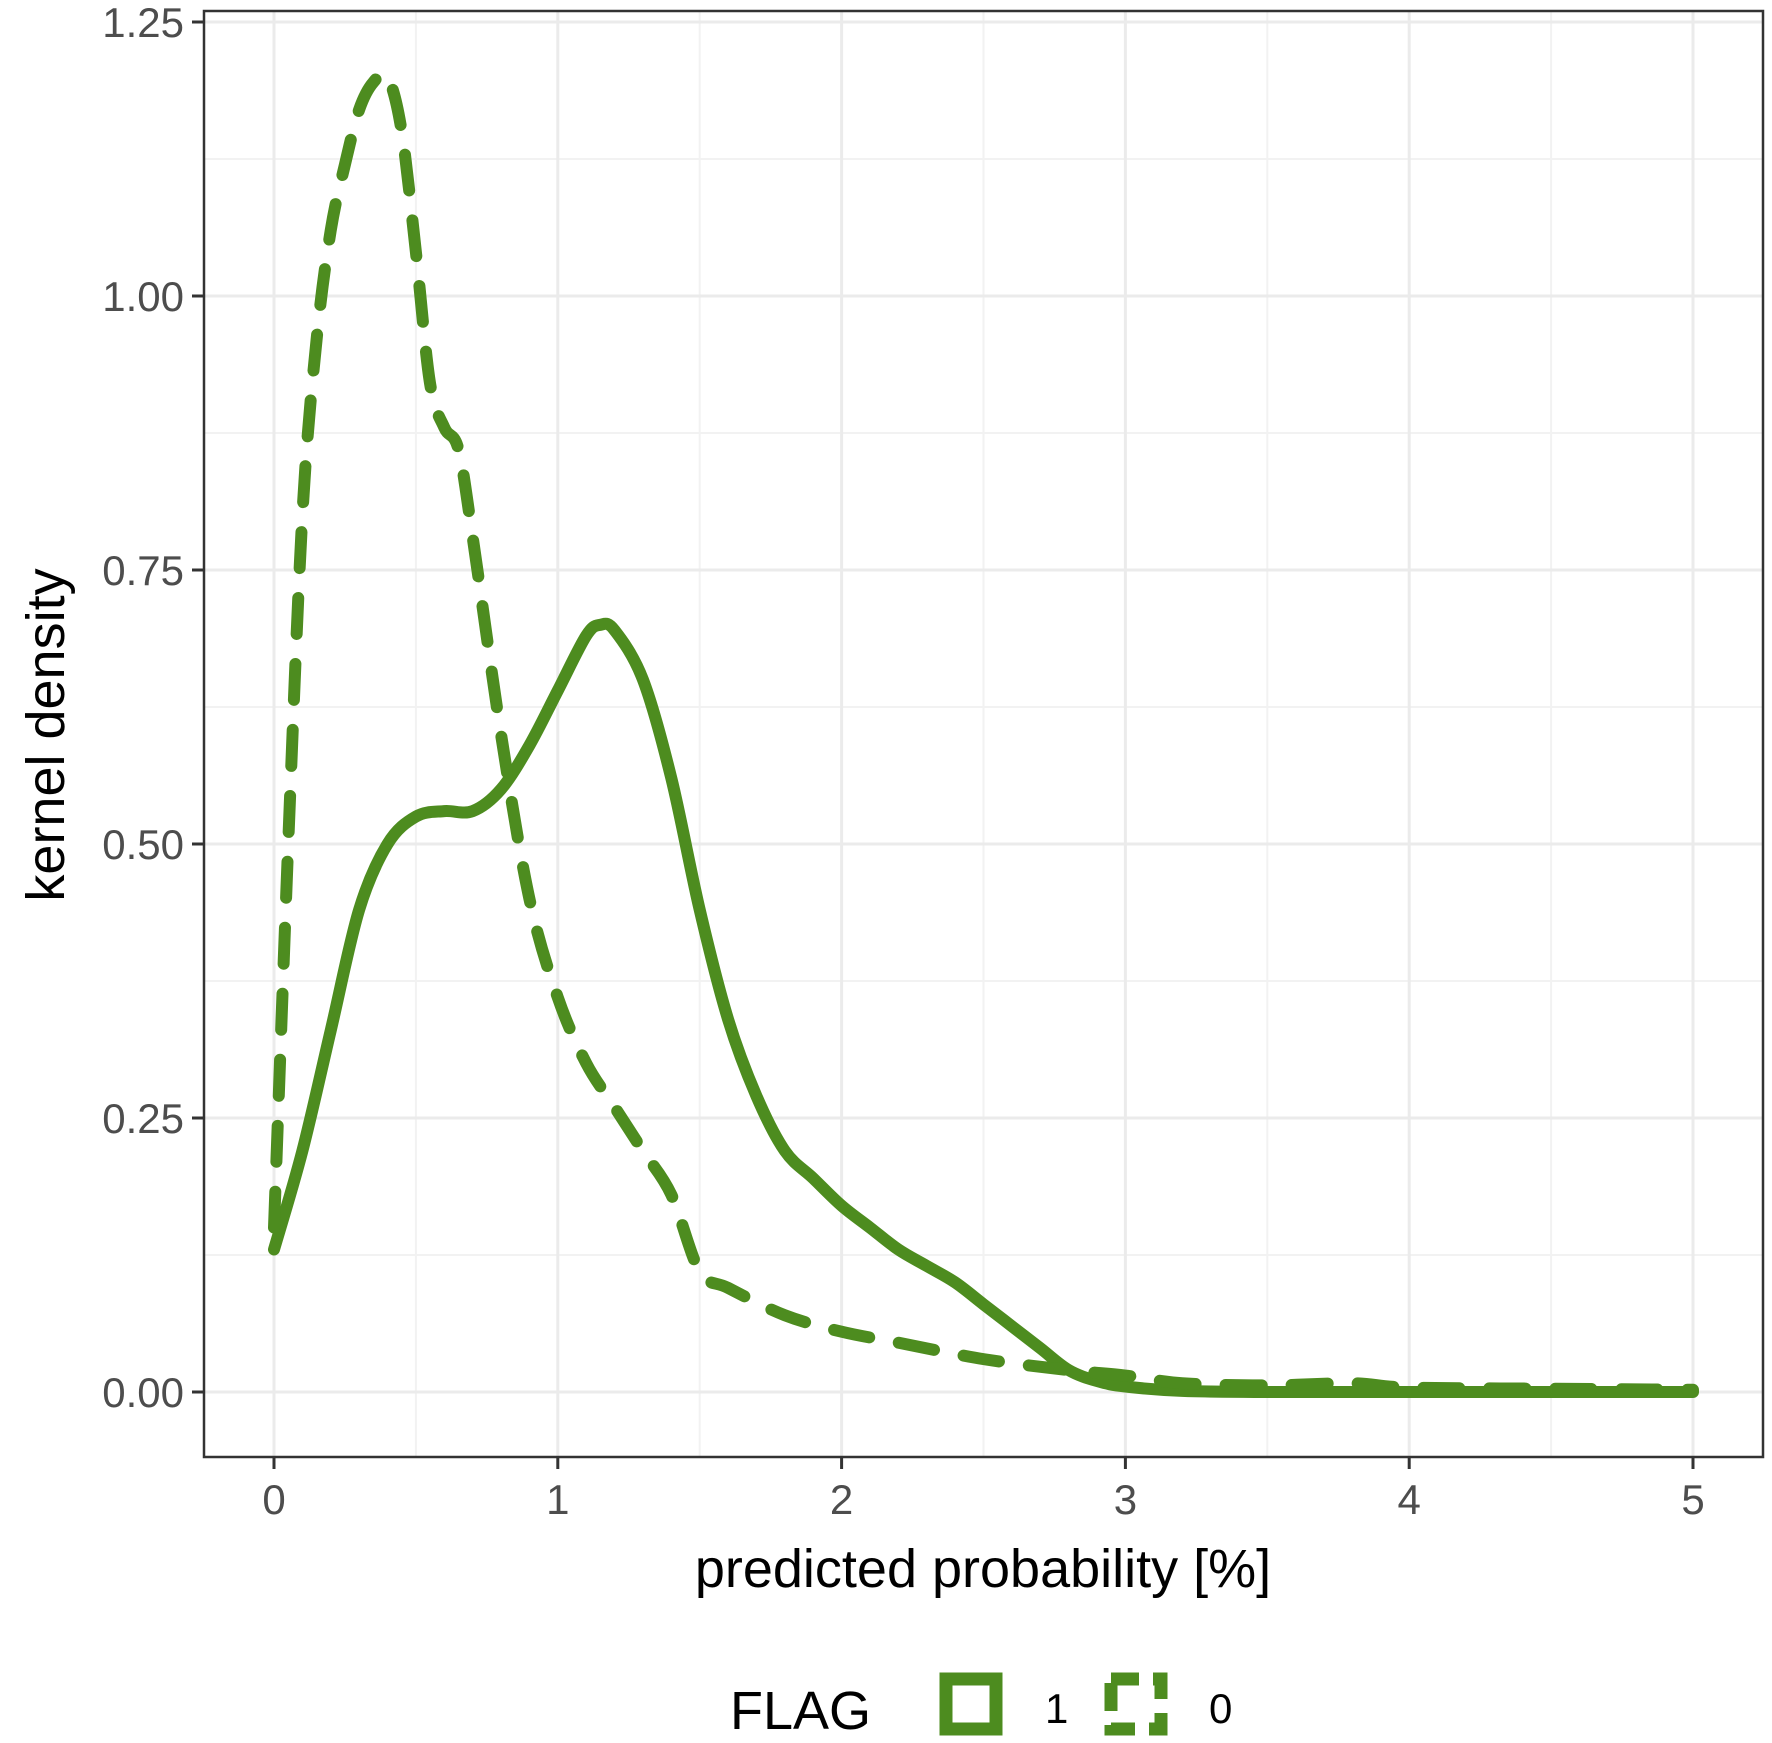 The image size is (1772, 1743). Describe the element at coordinates (153, 708) in the screenshot. I see `y-axis-ticks: 0.00 0.25 0.50 0.75 1.00 1.25` at that location.